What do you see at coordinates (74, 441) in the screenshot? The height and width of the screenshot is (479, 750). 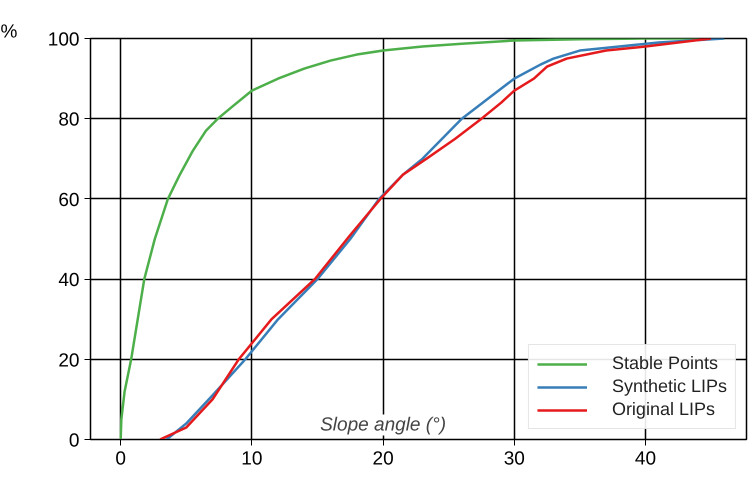 I see `y-tick-label: 0` at bounding box center [74, 441].